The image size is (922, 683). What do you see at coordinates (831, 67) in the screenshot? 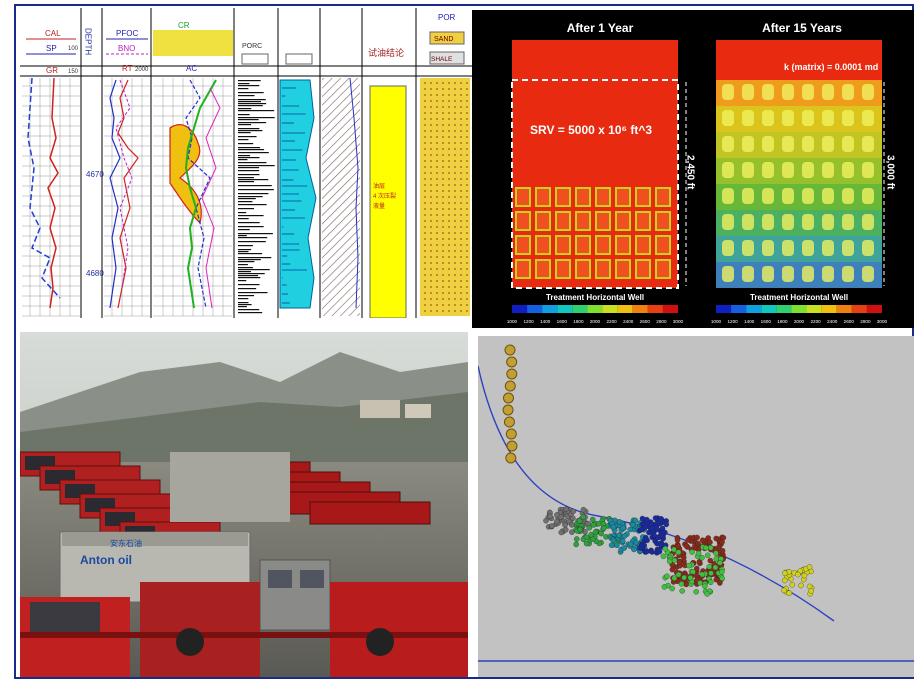
I see `k-matrix-label: k (matrix) = 0.0001 md` at bounding box center [831, 67].